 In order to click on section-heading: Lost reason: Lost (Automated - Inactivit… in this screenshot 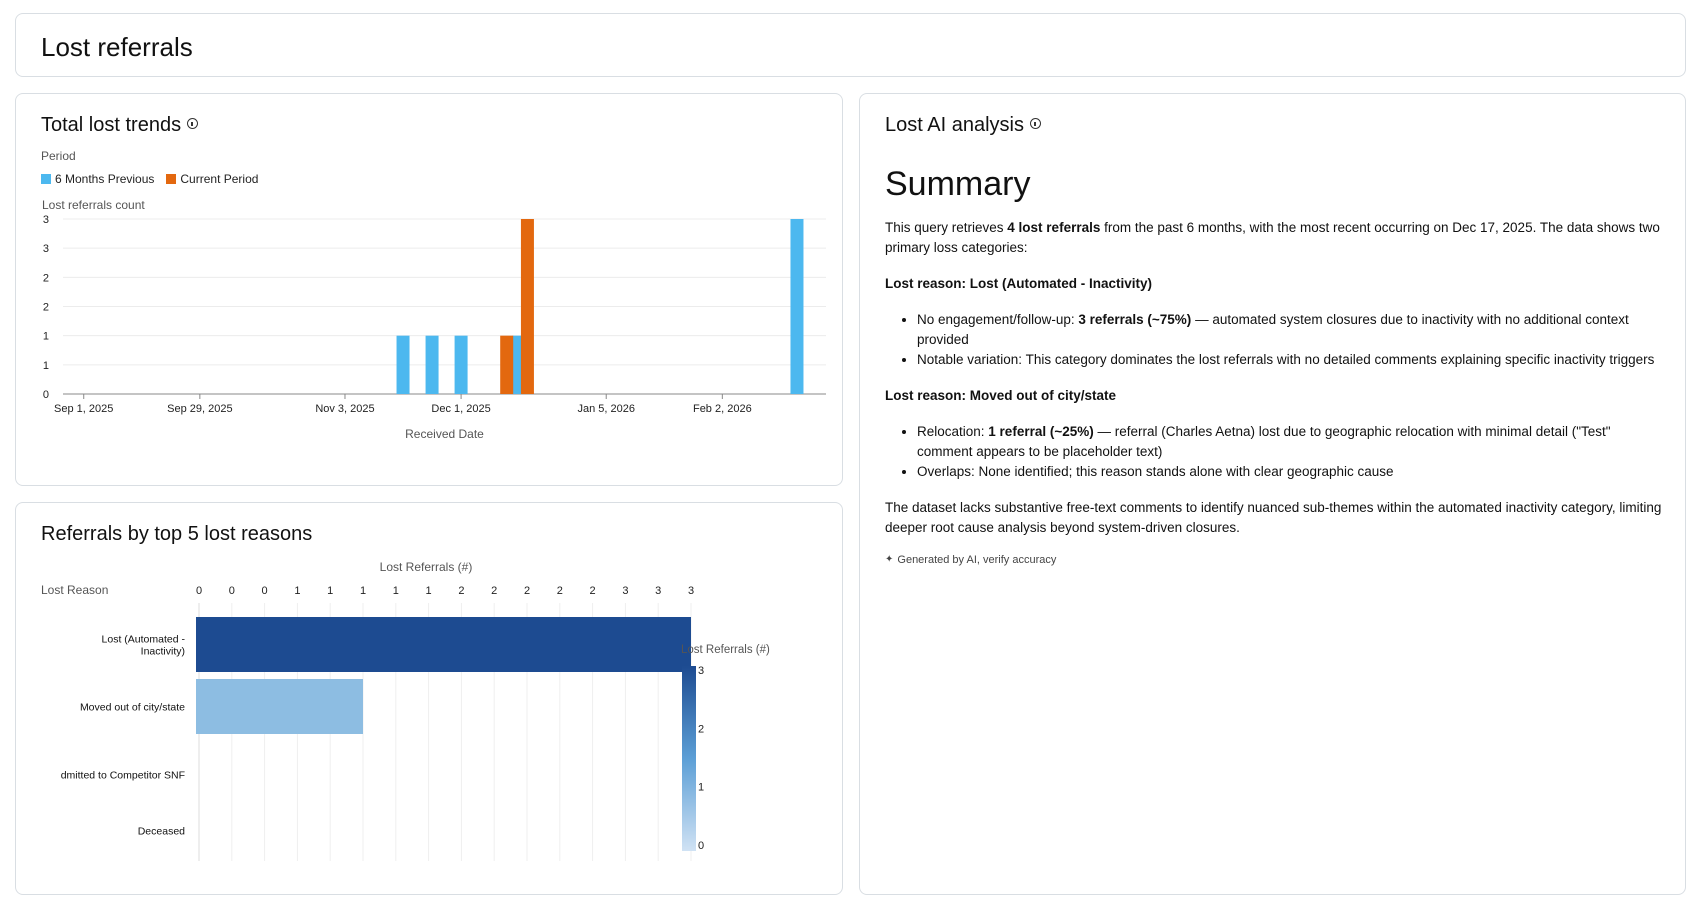, I will do `click(1019, 283)`.